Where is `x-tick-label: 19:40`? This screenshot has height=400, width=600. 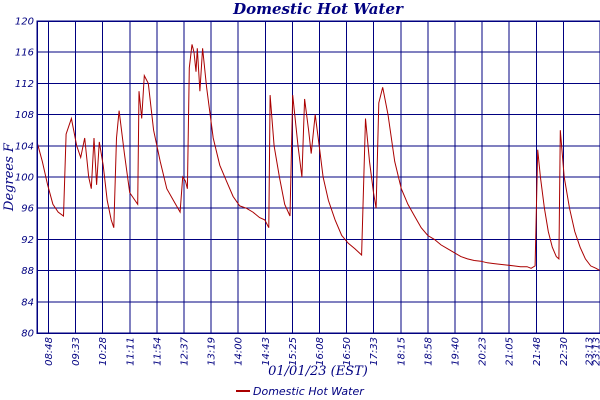 x-tick-label: 19:40 is located at coordinates (456, 351).